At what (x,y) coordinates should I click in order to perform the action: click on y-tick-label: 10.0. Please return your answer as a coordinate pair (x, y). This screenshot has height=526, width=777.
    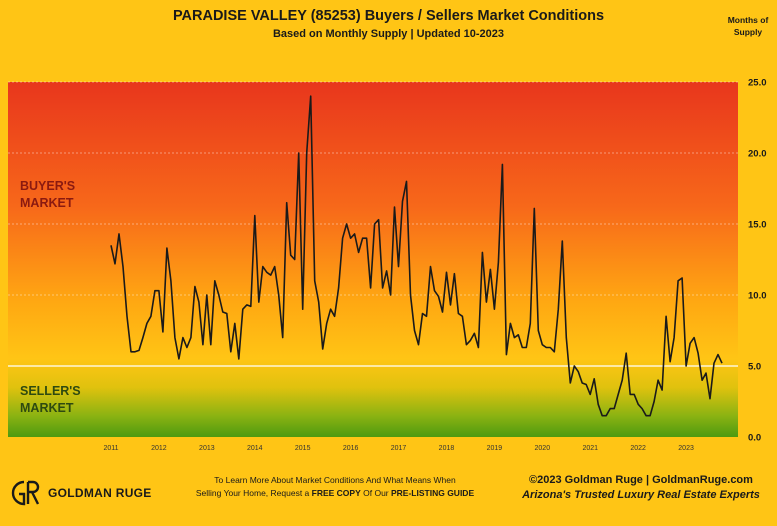
    Looking at the image, I should click on (757, 296).